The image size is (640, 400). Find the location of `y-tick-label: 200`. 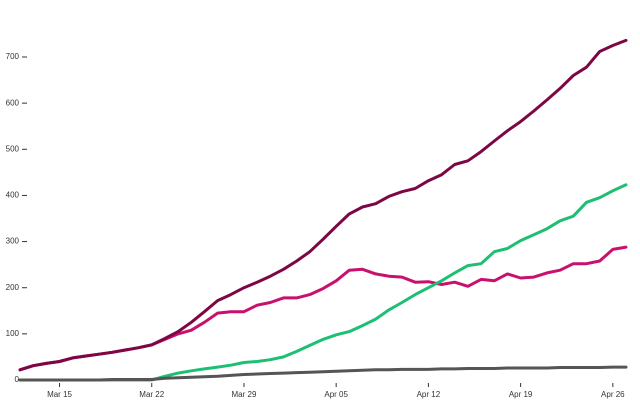

y-tick-label: 200 is located at coordinates (13, 287).